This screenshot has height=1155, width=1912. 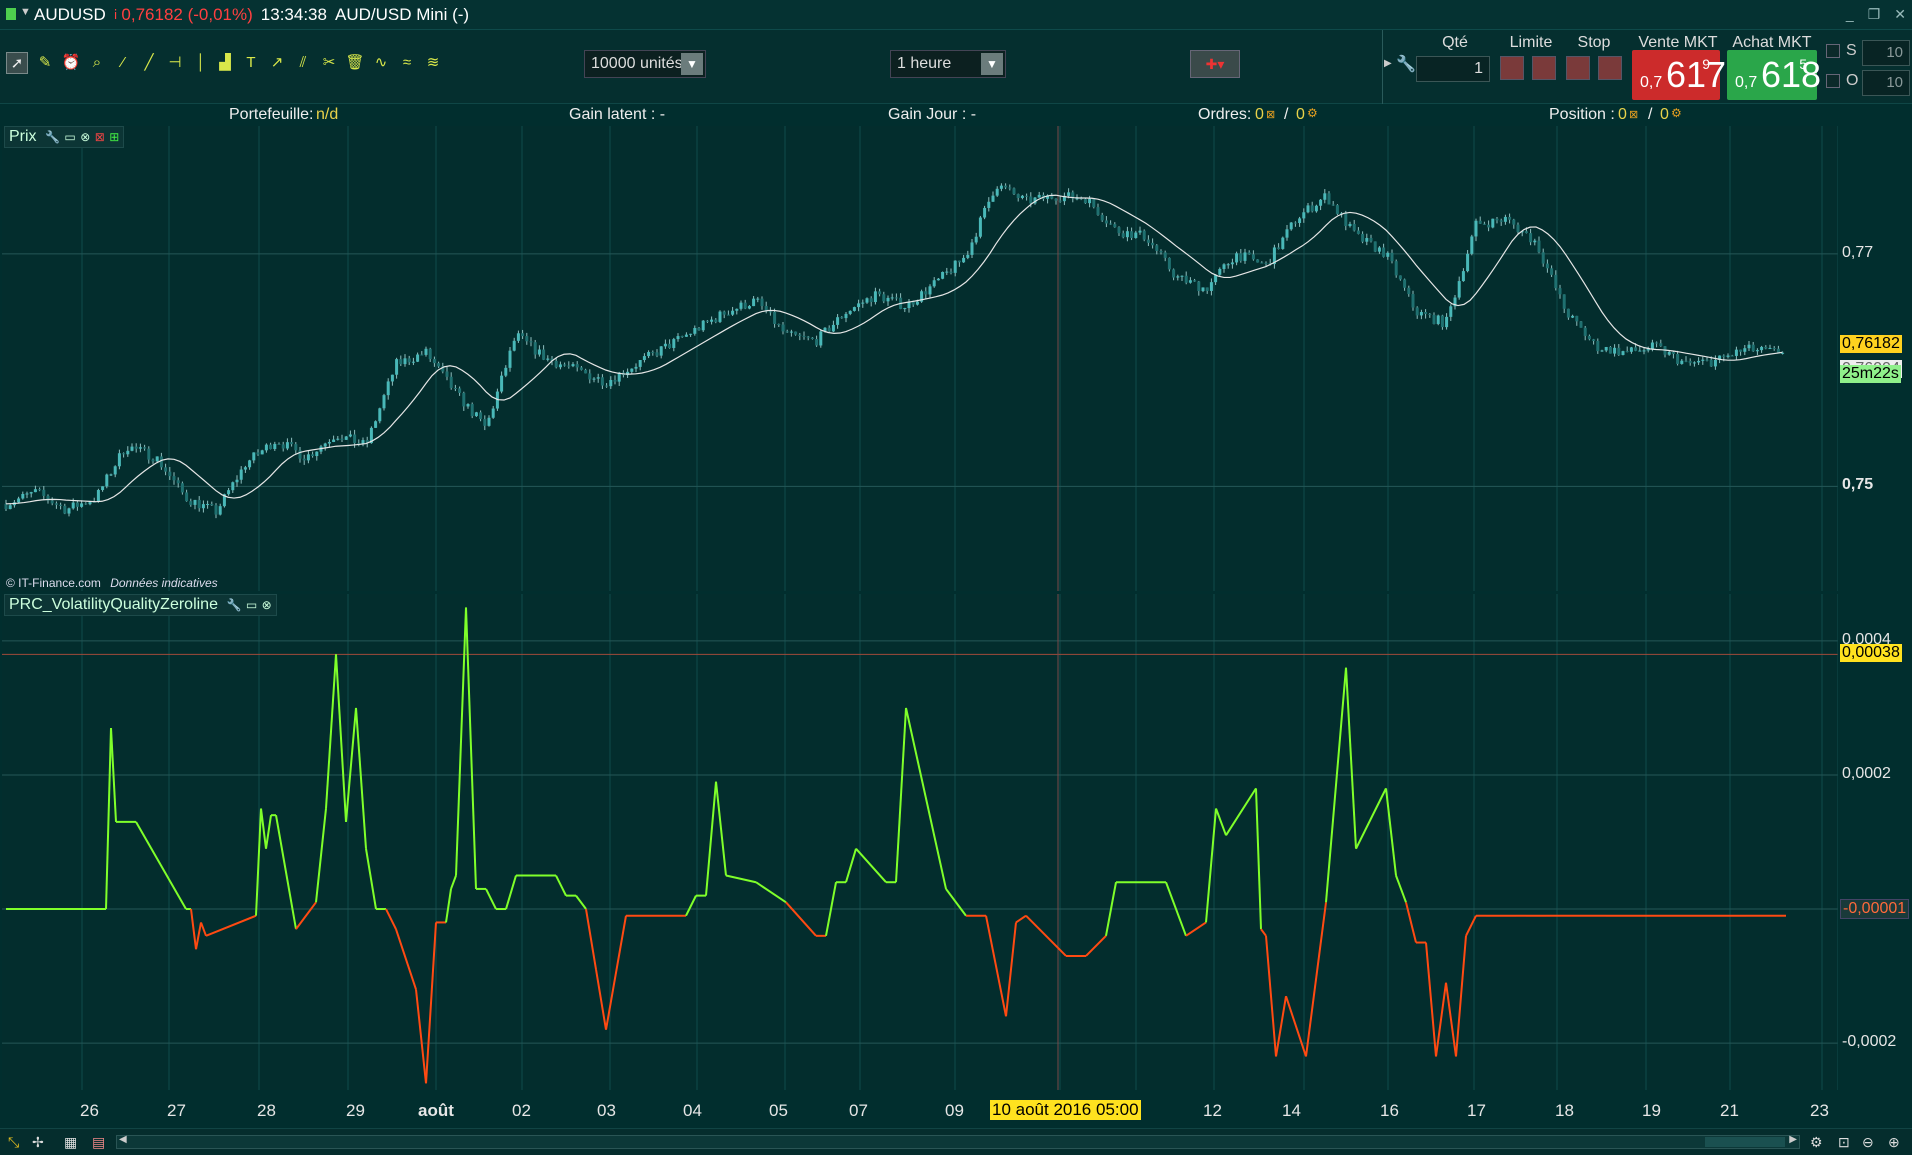 I want to click on settings-tools-icon: ✂, so click(x=329, y=62).